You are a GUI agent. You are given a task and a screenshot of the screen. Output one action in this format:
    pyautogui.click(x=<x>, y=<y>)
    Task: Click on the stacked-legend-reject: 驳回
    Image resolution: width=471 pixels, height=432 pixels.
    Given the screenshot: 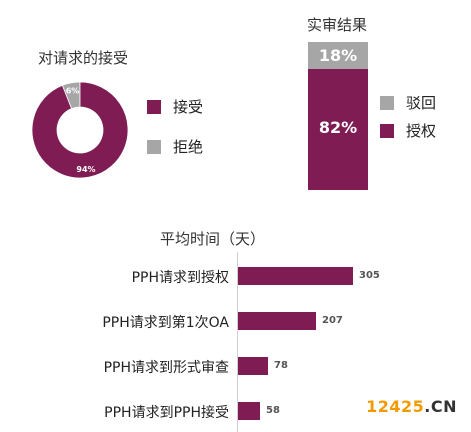 What is the action you would take?
    pyautogui.click(x=408, y=102)
    